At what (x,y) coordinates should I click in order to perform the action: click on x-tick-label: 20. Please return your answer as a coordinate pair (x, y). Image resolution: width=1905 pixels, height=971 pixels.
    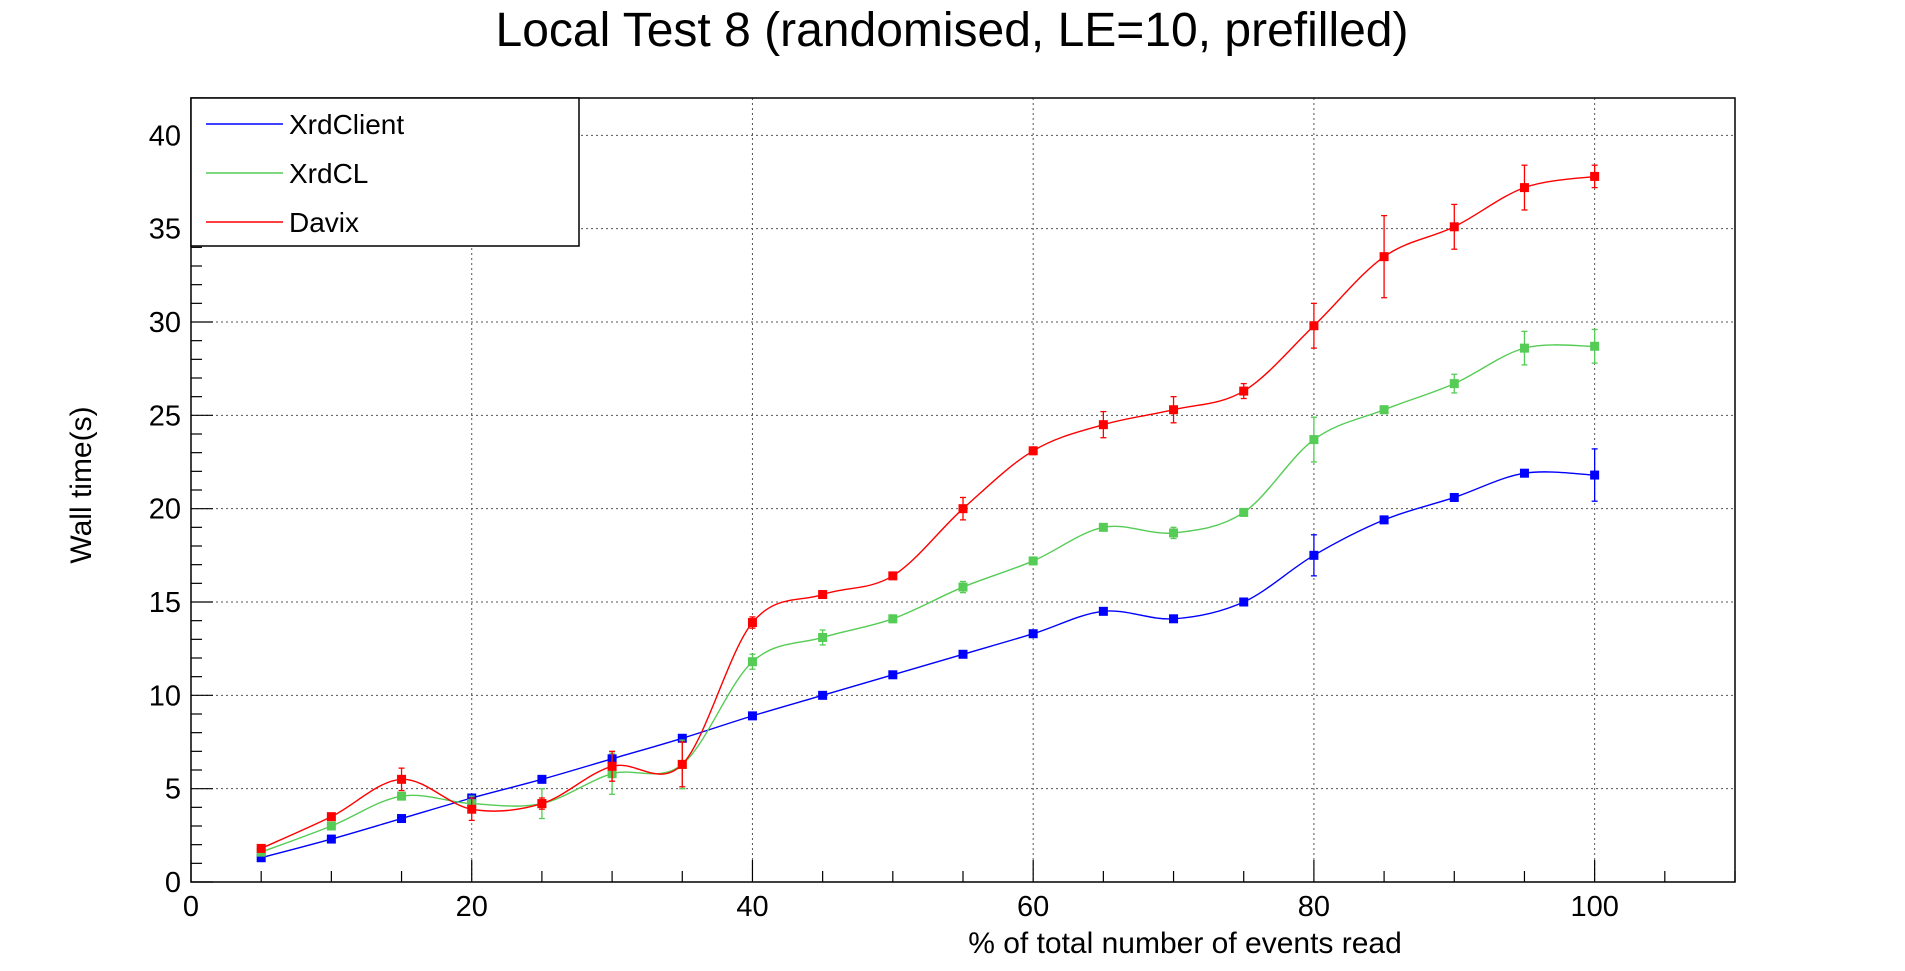
    Looking at the image, I should click on (472, 907).